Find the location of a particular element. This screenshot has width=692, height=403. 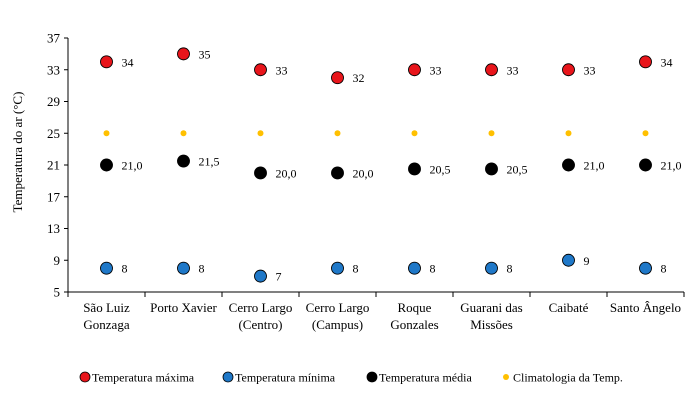

legend-label: Temperatura máxima is located at coordinates (143, 378).